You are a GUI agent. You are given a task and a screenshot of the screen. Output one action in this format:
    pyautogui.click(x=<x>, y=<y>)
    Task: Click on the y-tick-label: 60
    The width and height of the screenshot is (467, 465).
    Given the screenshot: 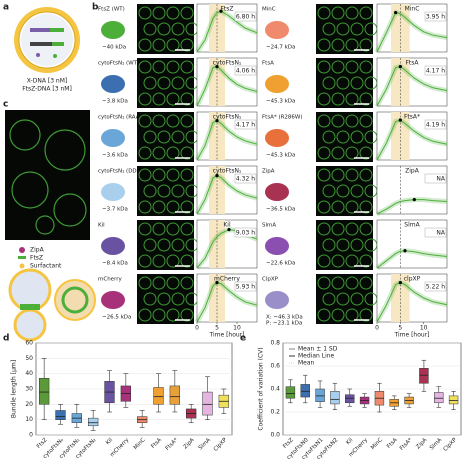 What is the action you would take?
    pyautogui.click(x=29, y=343)
    